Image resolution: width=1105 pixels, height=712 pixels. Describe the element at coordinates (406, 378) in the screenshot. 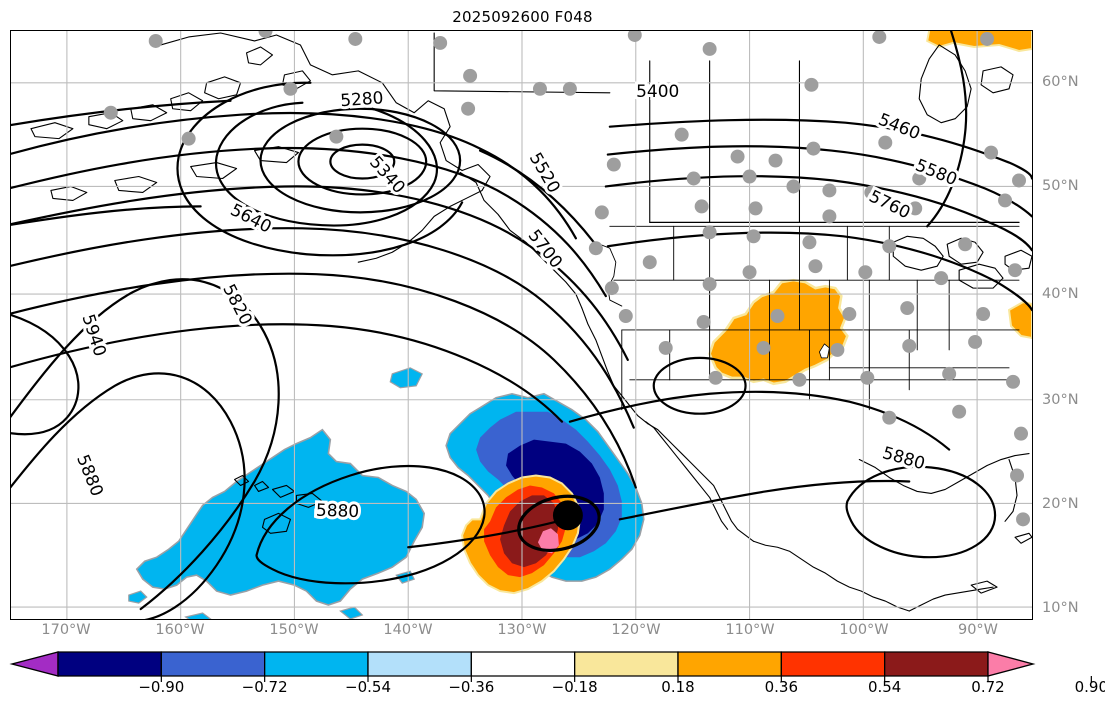

I see `anomaly-patch-islet-e` at that location.